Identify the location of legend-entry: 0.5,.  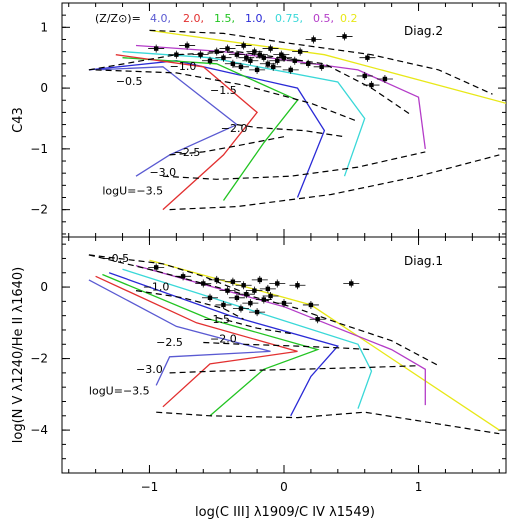
(323, 18).